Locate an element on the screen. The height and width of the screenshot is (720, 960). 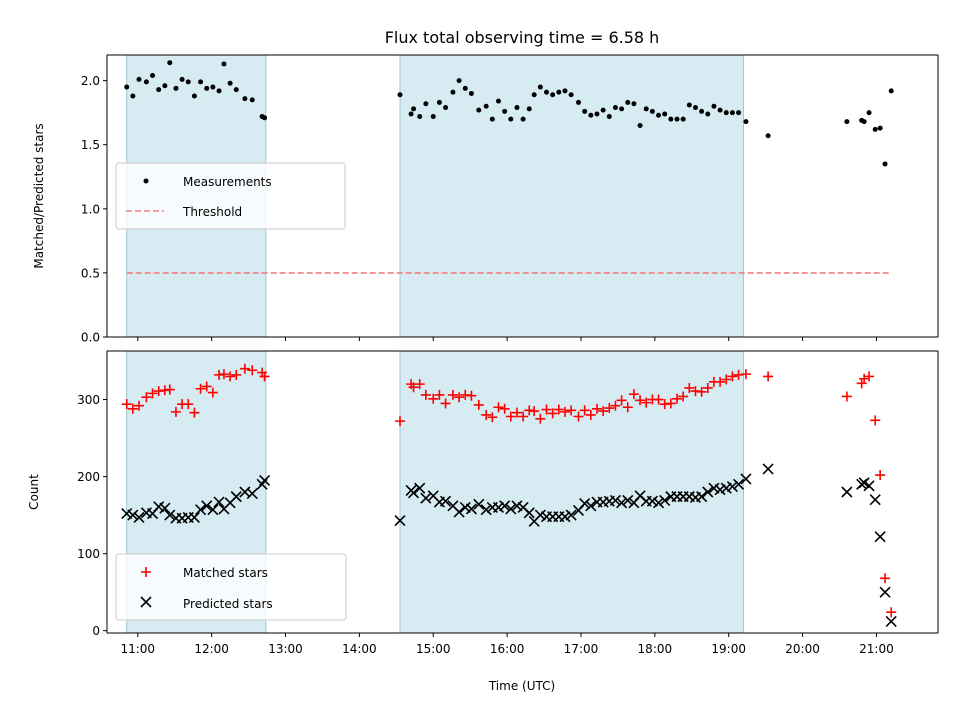
legend-label-measurements: Measurements is located at coordinates (227, 182).